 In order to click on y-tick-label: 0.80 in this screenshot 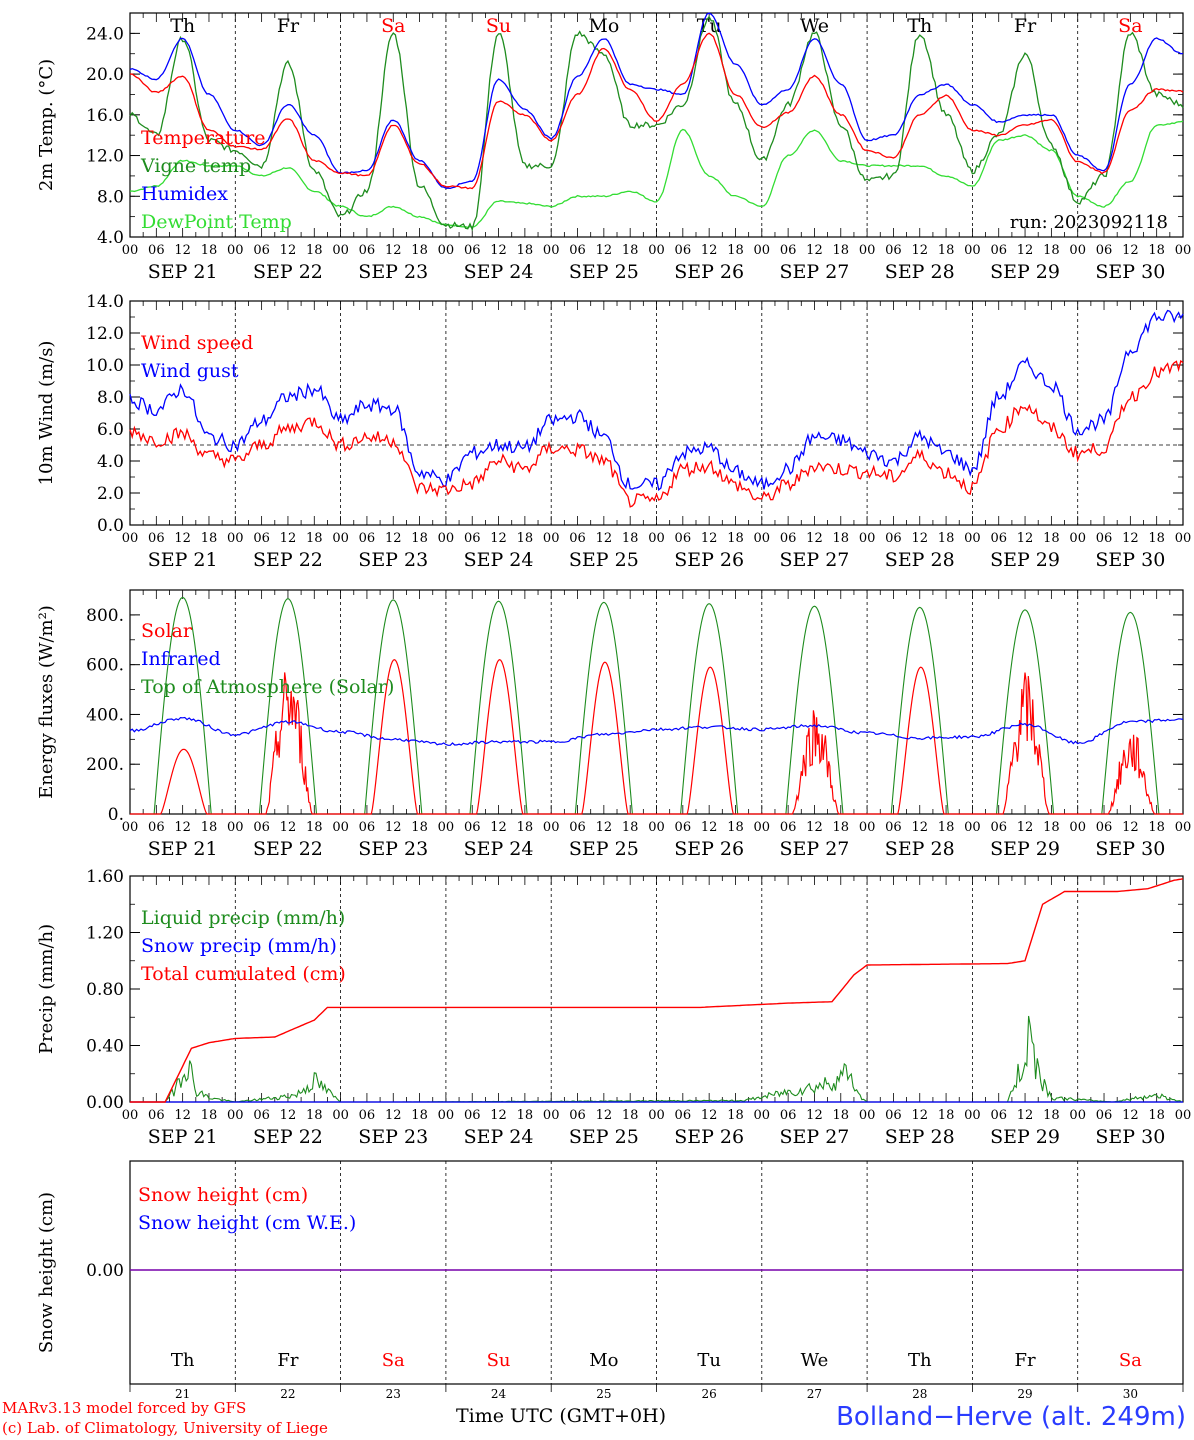, I will do `click(105, 990)`.